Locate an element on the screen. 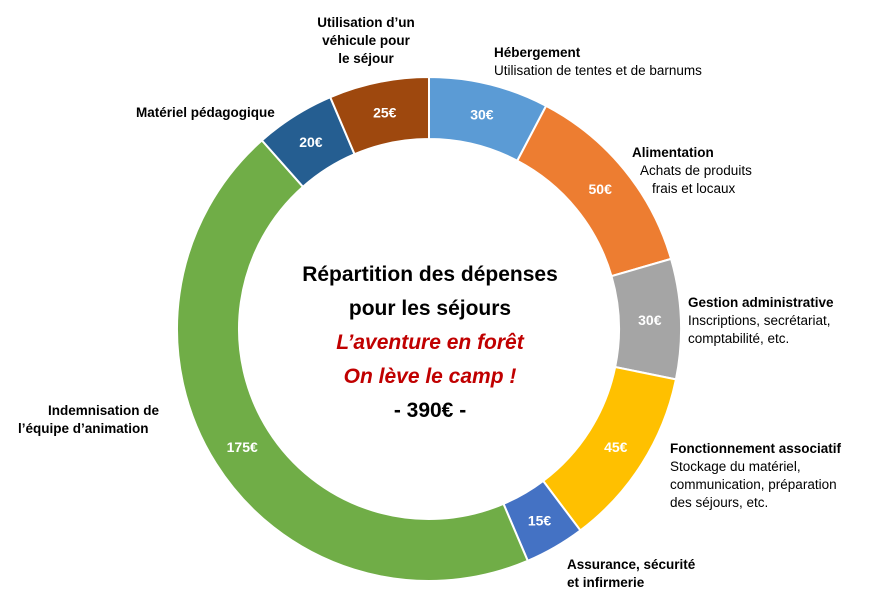 The image size is (891, 611). legend-materiel: Matériel pédagogique is located at coordinates (205, 113).